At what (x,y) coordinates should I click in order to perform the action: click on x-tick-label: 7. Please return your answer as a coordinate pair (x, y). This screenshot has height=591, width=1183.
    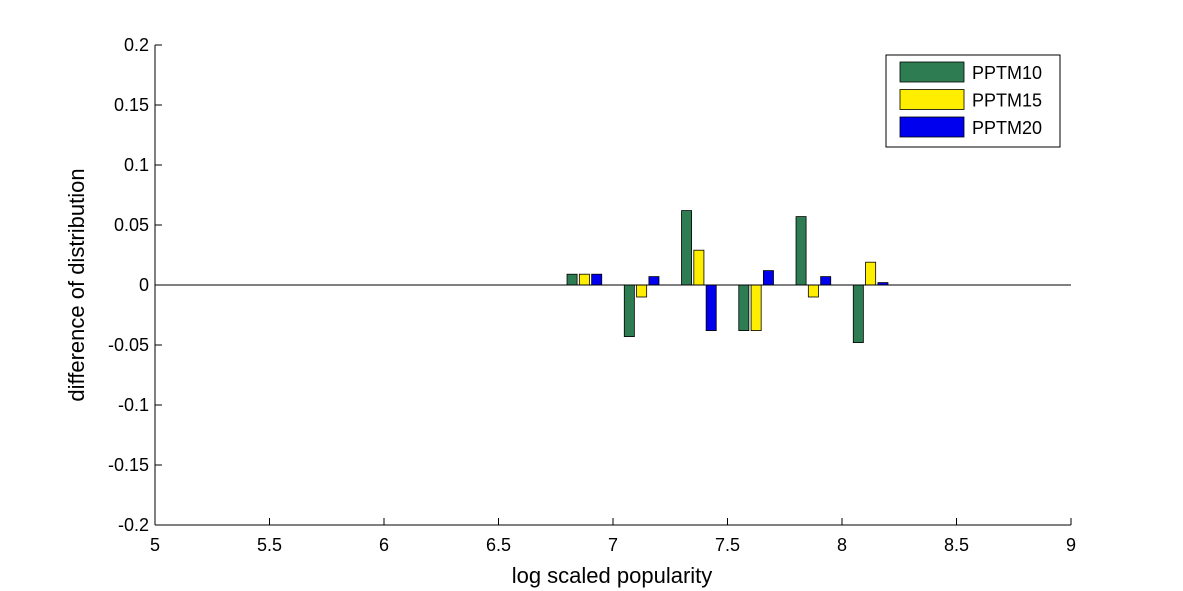
    Looking at the image, I should click on (613, 545).